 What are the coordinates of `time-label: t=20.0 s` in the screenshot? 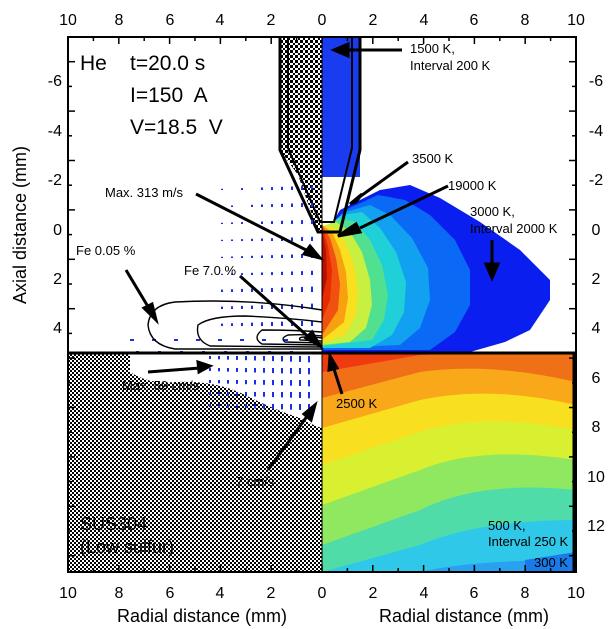 It's located at (167, 63).